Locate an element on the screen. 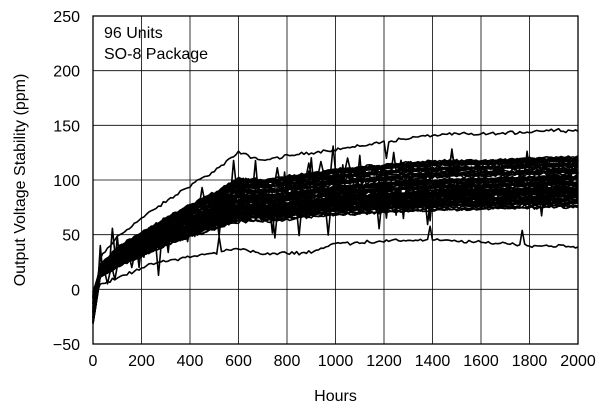  x-axis-title: Hours is located at coordinates (335, 396).